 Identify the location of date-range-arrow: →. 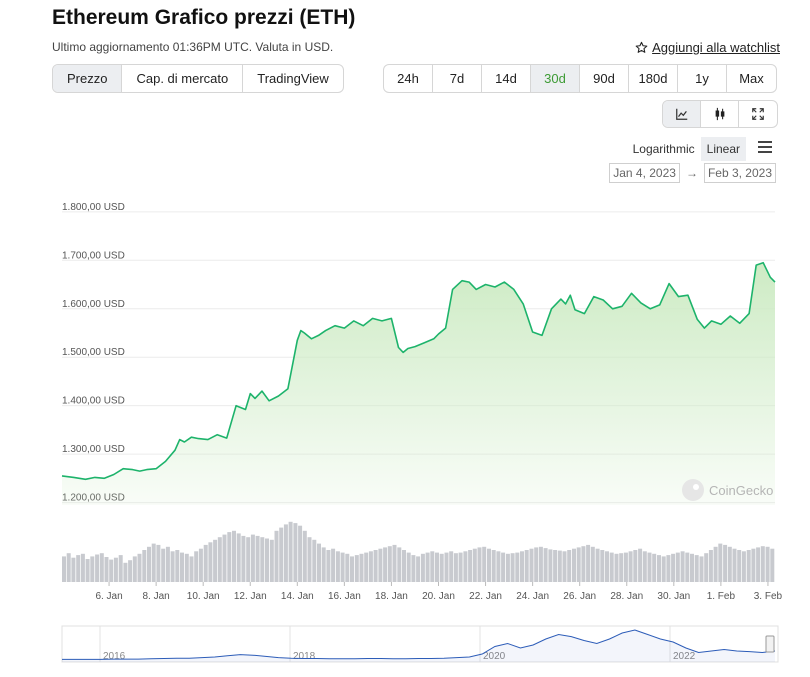
(691, 173).